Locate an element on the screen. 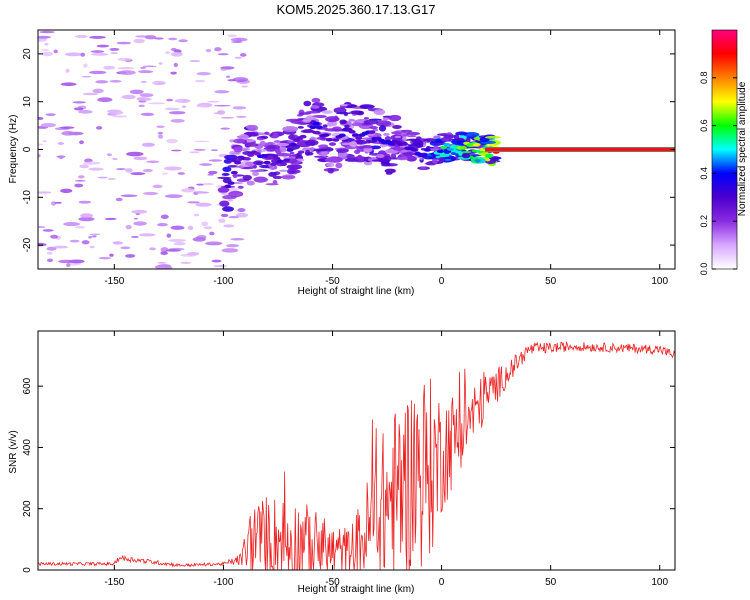  x-tick-label: 0 is located at coordinates (442, 582).